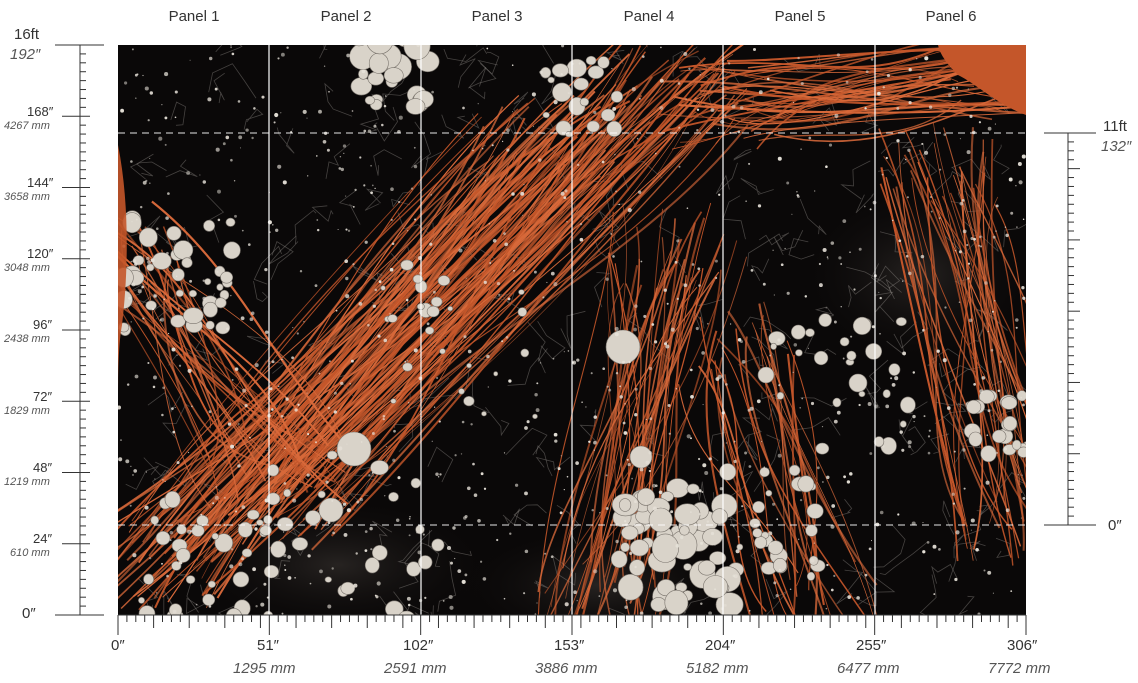 This screenshot has height=683, width=1138. What do you see at coordinates (43, 467) in the screenshot?
I see `left-mark-in: 48″` at bounding box center [43, 467].